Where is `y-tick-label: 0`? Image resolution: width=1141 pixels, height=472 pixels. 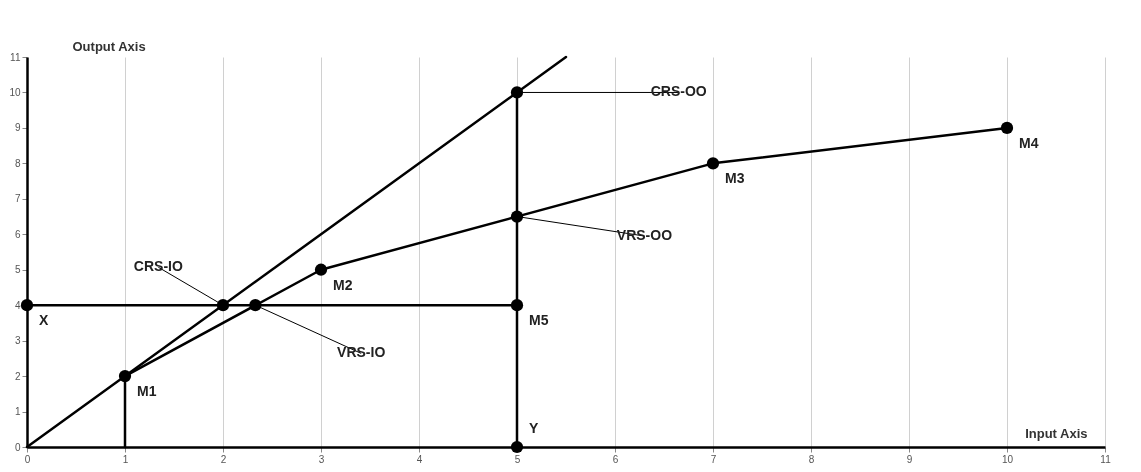
y-tick-label: 0 is located at coordinates (17, 447).